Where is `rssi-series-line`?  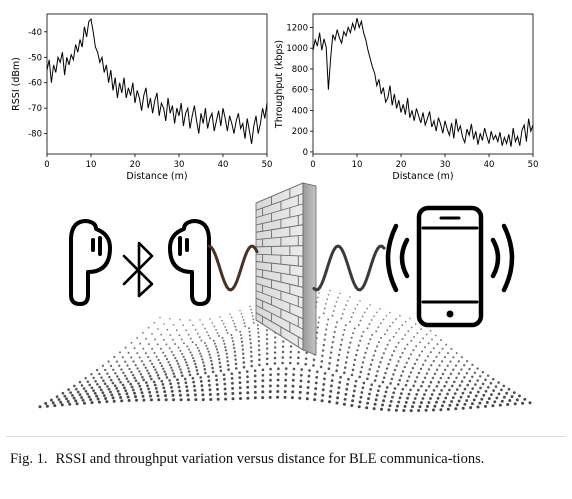
rssi-series-line is located at coordinates (157, 80).